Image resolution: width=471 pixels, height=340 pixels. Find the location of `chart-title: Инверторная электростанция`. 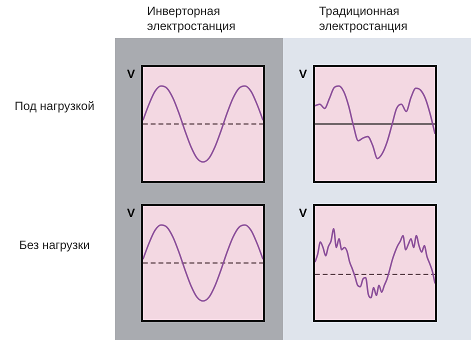

chart-title: Инверторная электростанция is located at coordinates (191, 19).